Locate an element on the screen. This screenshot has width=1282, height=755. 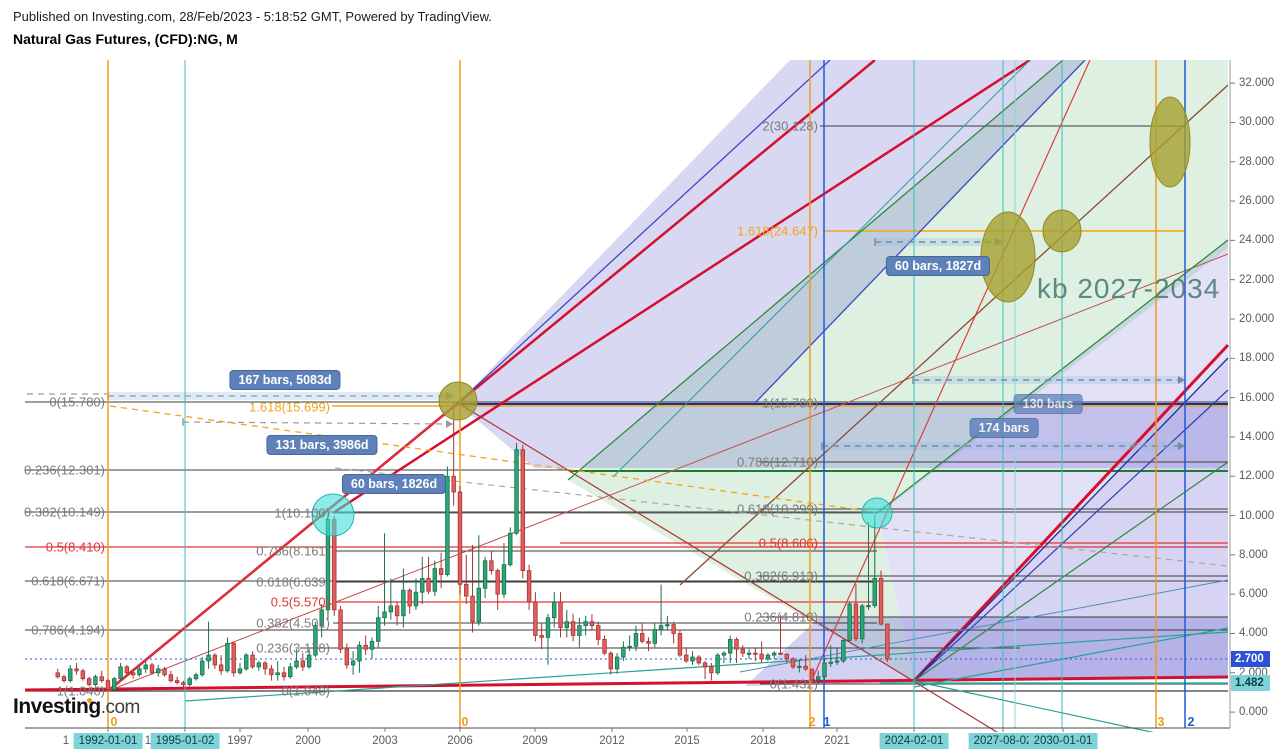
measure-band is located at coordinates (938, 242).